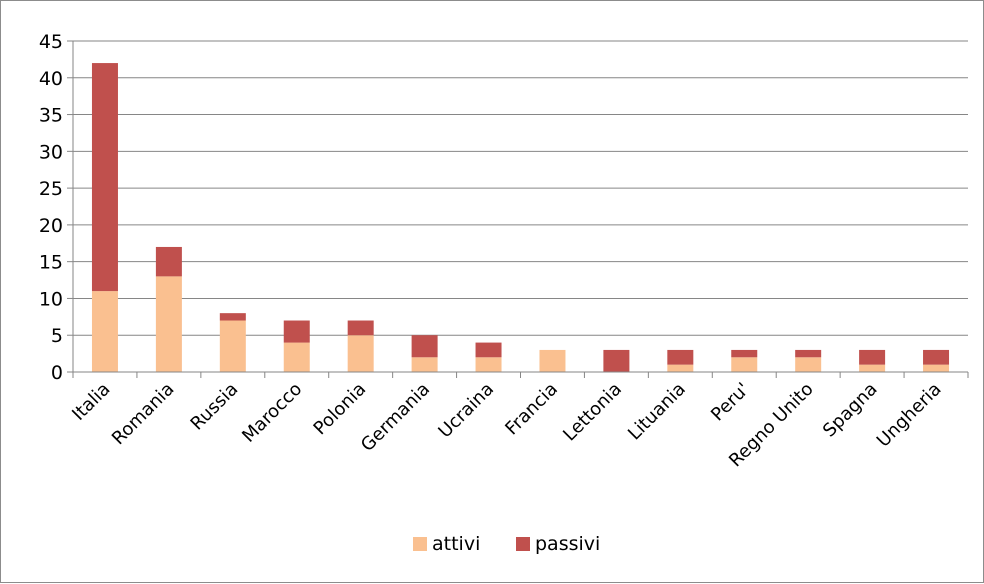 The image size is (984, 584). Describe the element at coordinates (51, 299) in the screenshot. I see `y-tick-label-10: 10` at that location.